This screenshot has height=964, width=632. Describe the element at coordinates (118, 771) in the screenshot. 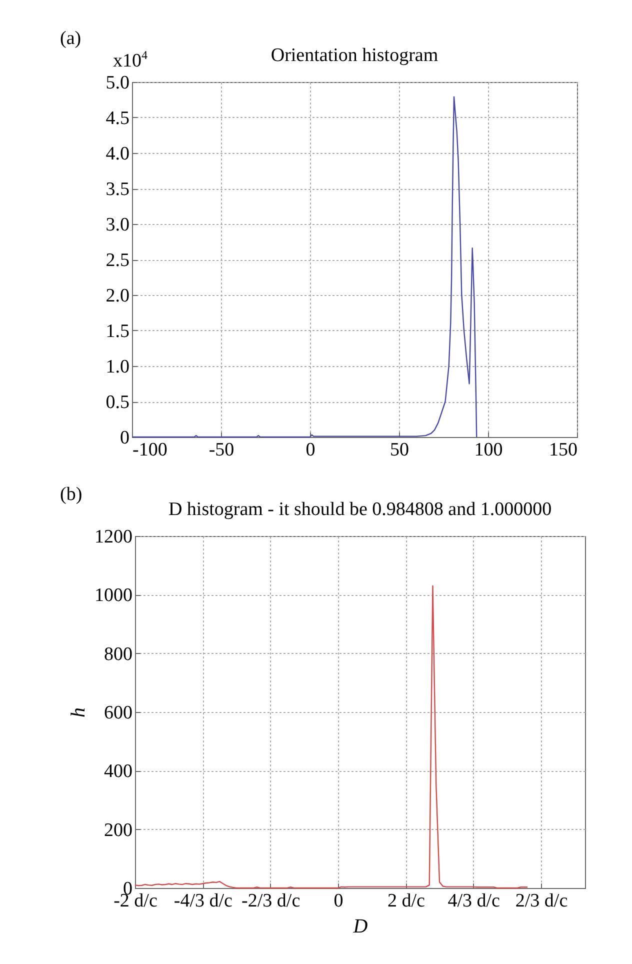

I see `y-tick-label: 400` at that location.